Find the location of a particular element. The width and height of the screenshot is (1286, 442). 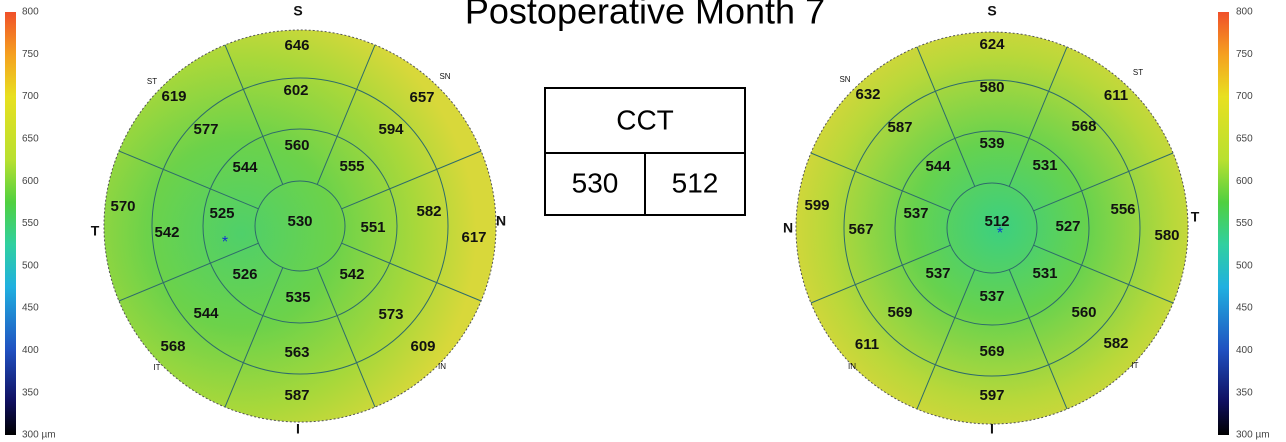

thickness-value: 525 is located at coordinates (221, 213).